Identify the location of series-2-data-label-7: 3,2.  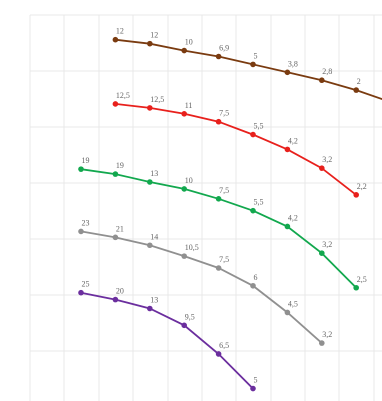
(327, 244).